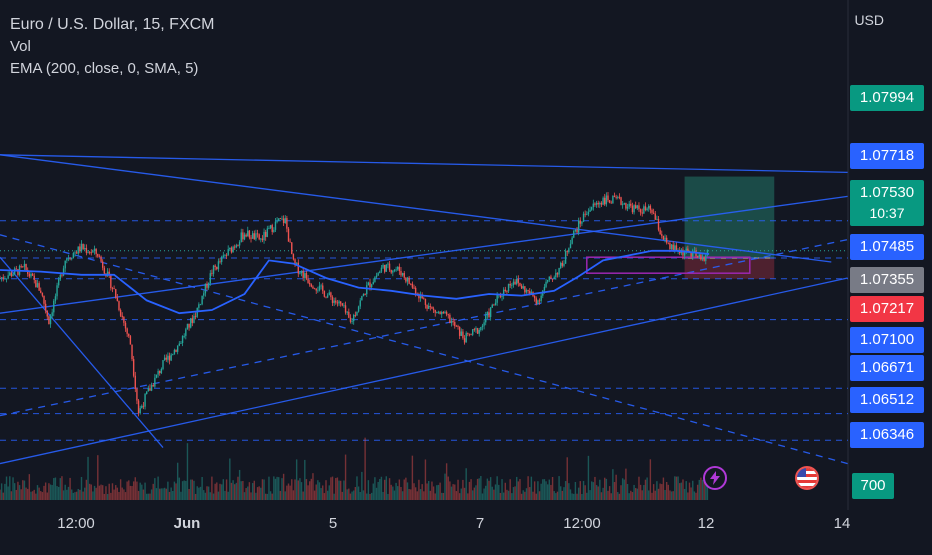  I want to click on symbol-title: Euro / U.S. Dollar, 15, FXCM, so click(112, 24).